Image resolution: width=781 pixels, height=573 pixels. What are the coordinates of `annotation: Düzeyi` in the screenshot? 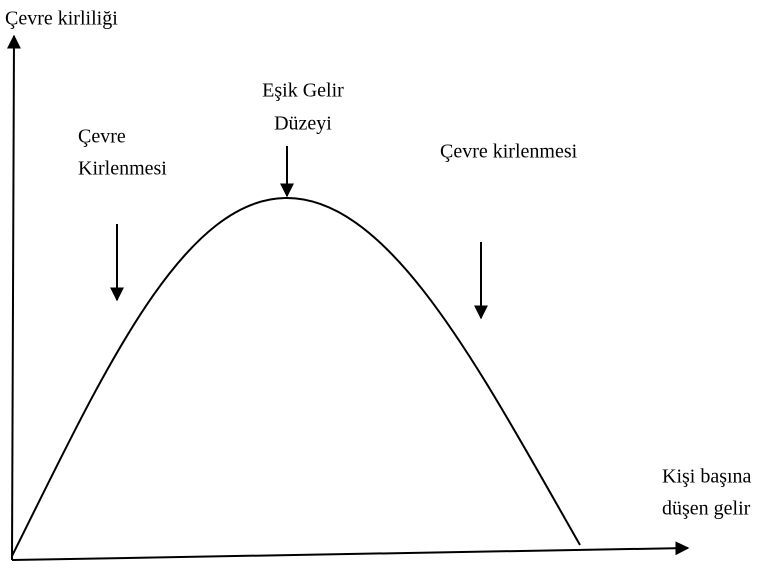 It's located at (303, 124).